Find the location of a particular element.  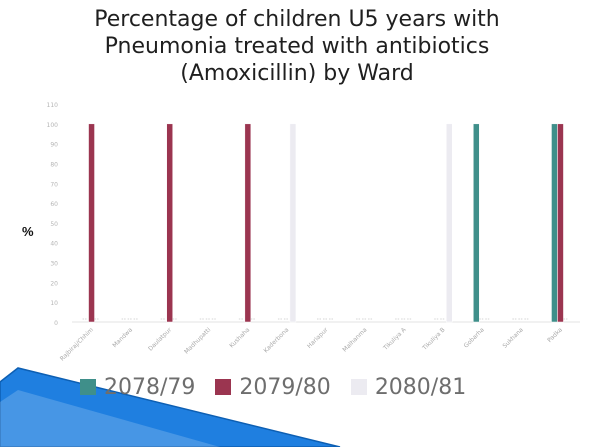

y-tick-label: 20 is located at coordinates (54, 283).